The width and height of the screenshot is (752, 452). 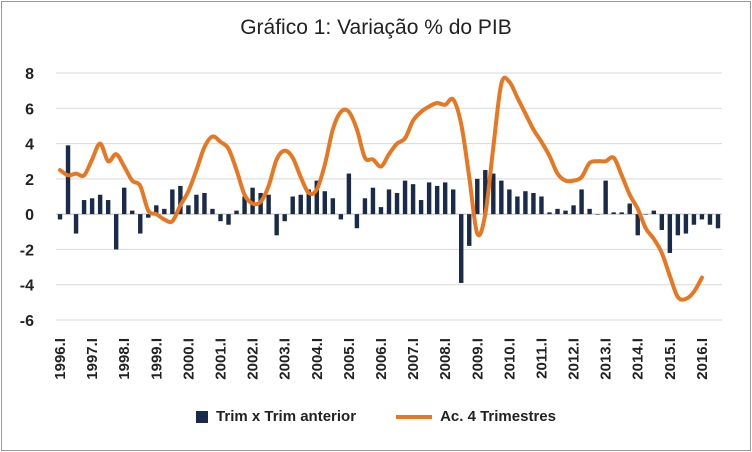 I want to click on x-tick-label: 1996.I, so click(x=60, y=359).